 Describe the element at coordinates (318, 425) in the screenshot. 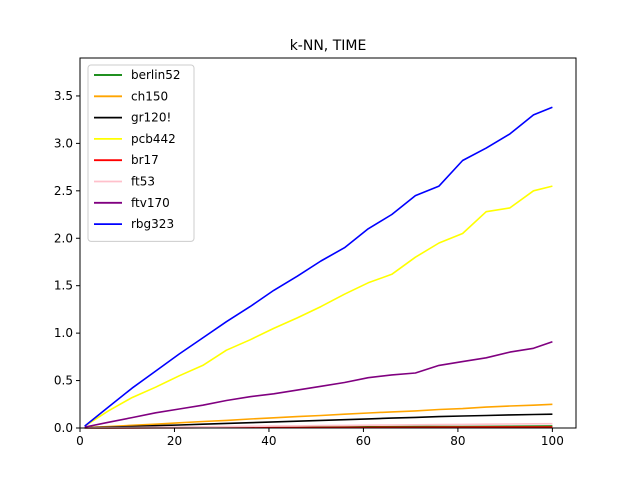

I see `series-line-ft53` at that location.